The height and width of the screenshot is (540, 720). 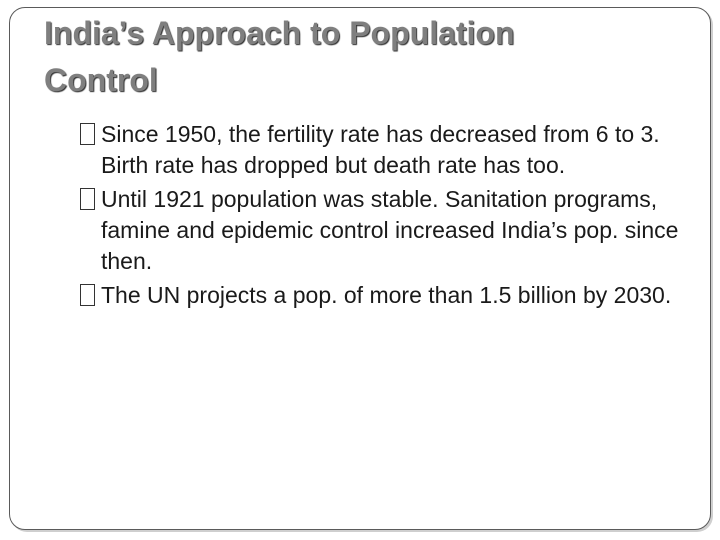 I want to click on slide-title-line-2: Control, so click(x=101, y=80).